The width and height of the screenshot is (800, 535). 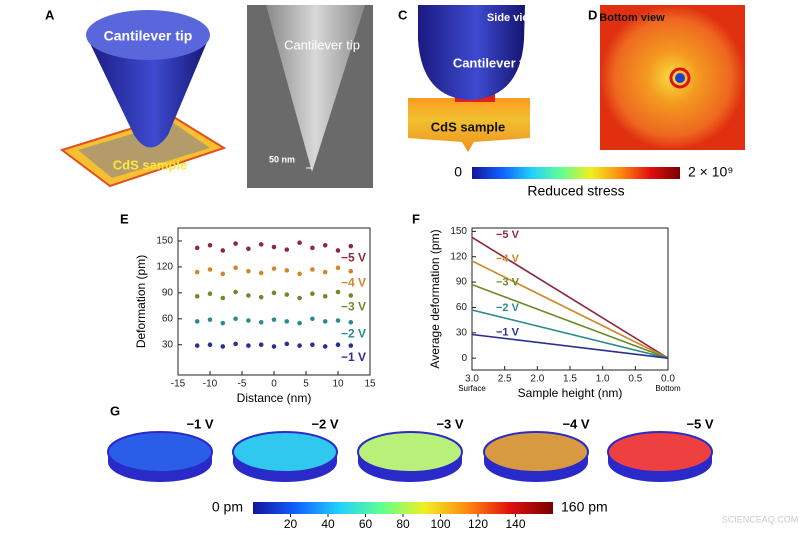 I want to click on series-label: −5 V, so click(x=508, y=235).